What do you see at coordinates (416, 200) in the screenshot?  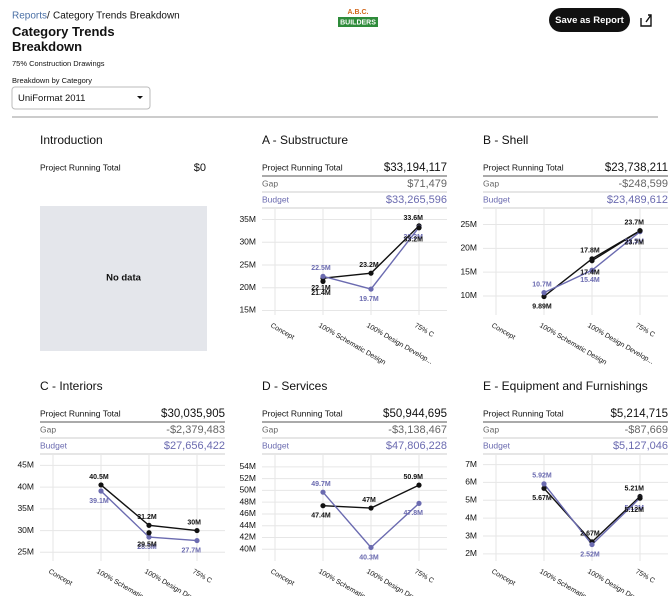 I see `summary-value: $33,265,596` at bounding box center [416, 200].